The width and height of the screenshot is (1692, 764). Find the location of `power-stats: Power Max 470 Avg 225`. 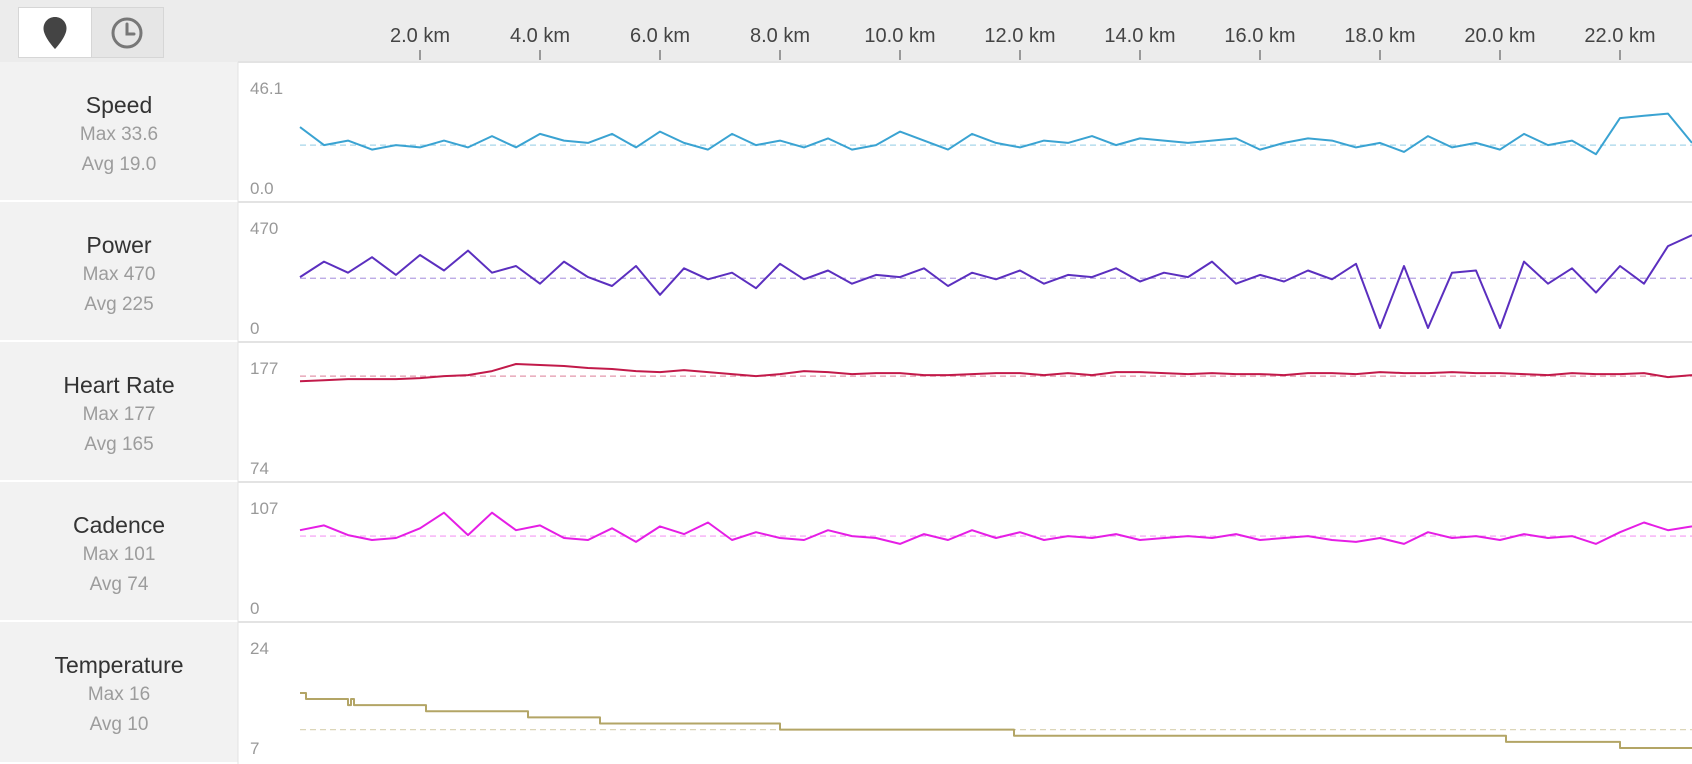

power-stats: Power Max 470 Avg 225 is located at coordinates (119, 272).